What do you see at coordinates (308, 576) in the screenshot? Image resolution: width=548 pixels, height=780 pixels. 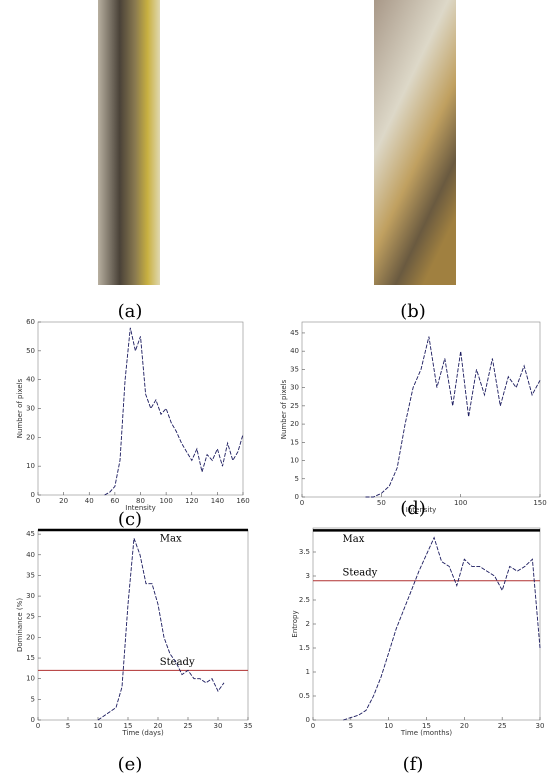 I see `y-tick-label: 3` at bounding box center [308, 576].